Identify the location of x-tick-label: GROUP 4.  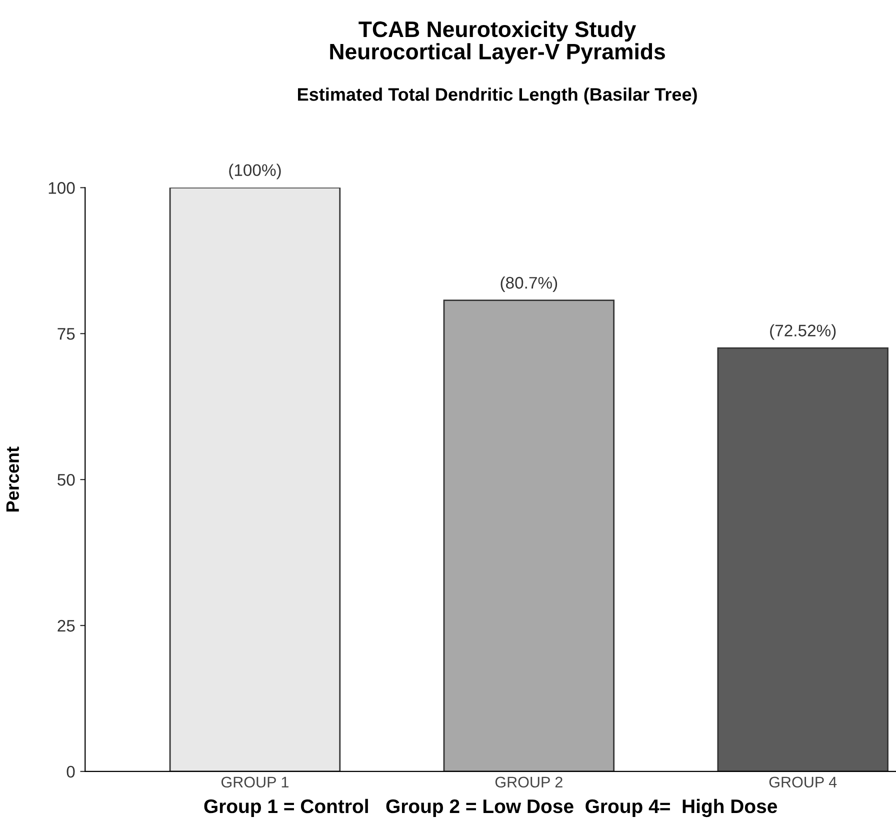
(803, 782).